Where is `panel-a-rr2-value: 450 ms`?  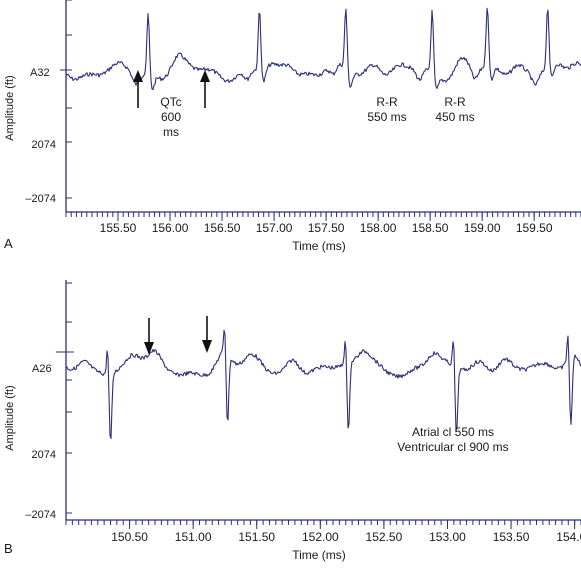
panel-a-rr2-value: 450 ms is located at coordinates (454, 117).